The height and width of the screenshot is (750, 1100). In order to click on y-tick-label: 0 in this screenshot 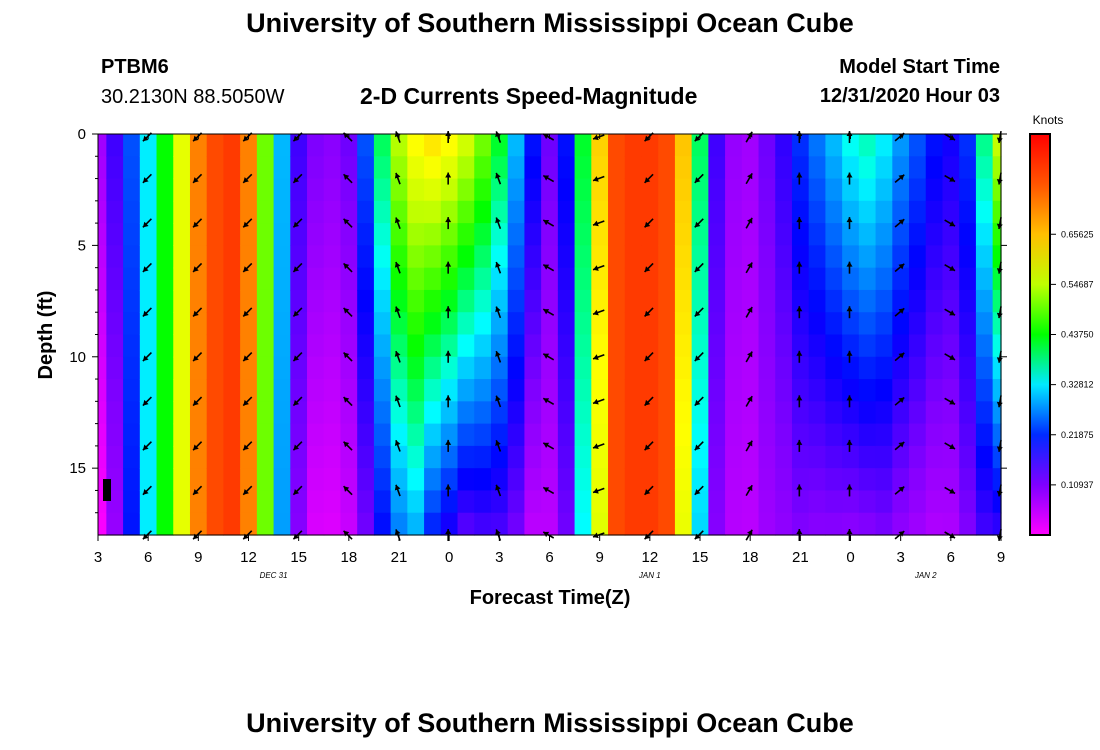, I will do `click(82, 134)`.